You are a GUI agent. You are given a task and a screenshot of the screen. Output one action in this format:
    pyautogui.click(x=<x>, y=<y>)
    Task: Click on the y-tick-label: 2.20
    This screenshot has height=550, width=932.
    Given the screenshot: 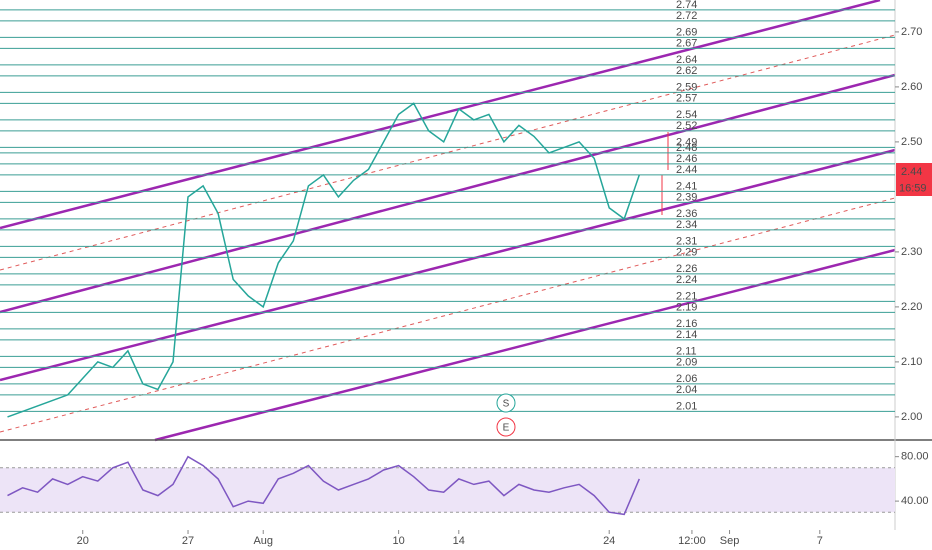 What is the action you would take?
    pyautogui.click(x=911, y=307)
    